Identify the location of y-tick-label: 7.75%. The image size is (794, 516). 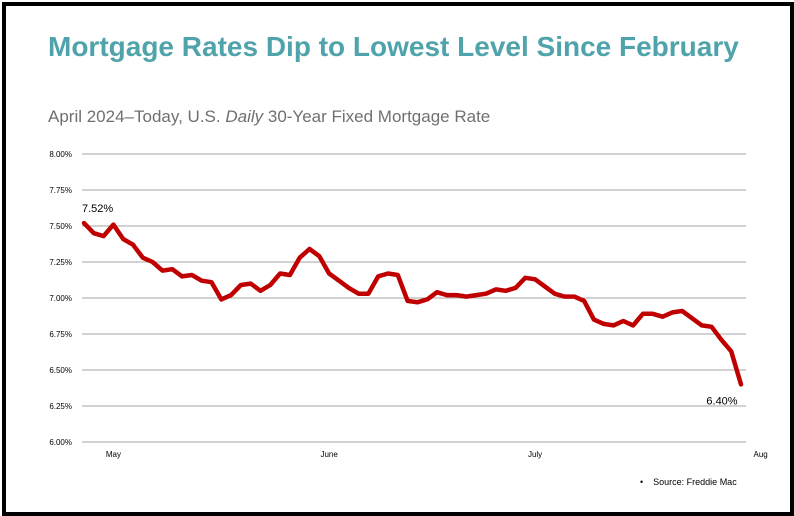
(60, 190).